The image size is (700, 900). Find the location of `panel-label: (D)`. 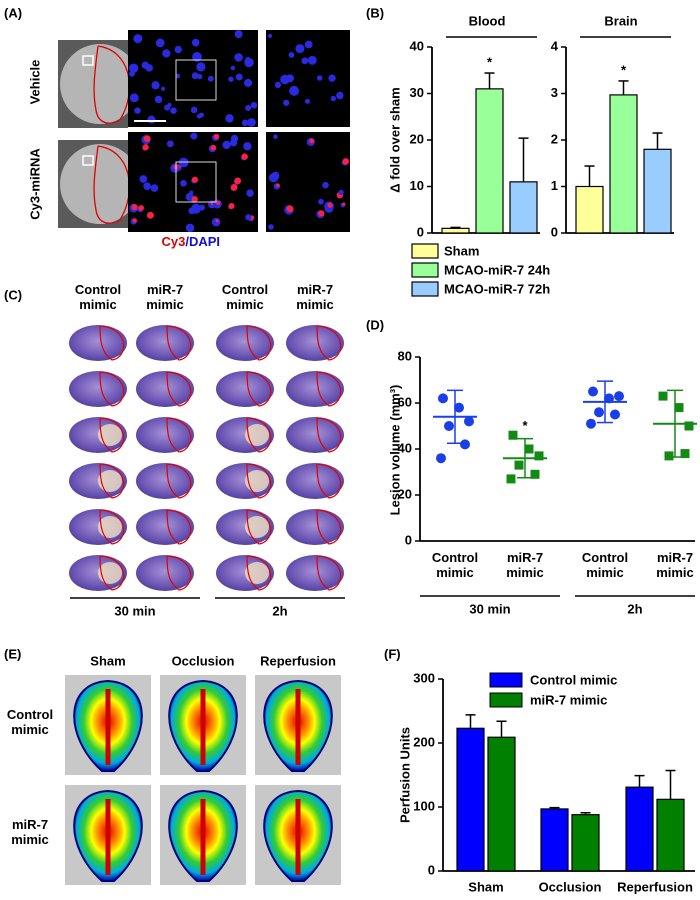

panel-label: (D) is located at coordinates (375, 324).